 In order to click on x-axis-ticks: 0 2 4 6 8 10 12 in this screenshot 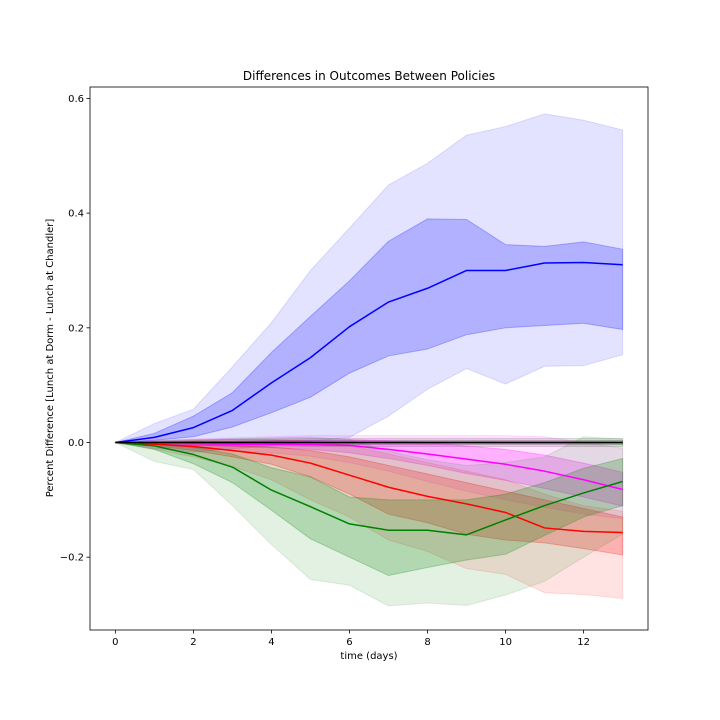, I will do `click(351, 639)`.